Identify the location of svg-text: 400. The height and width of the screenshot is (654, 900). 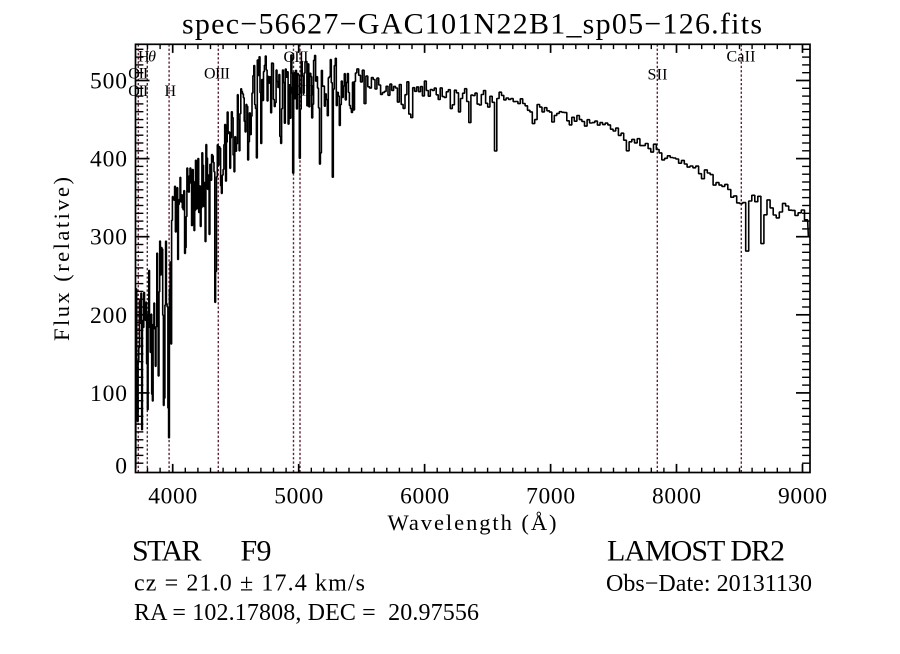
(108, 160).